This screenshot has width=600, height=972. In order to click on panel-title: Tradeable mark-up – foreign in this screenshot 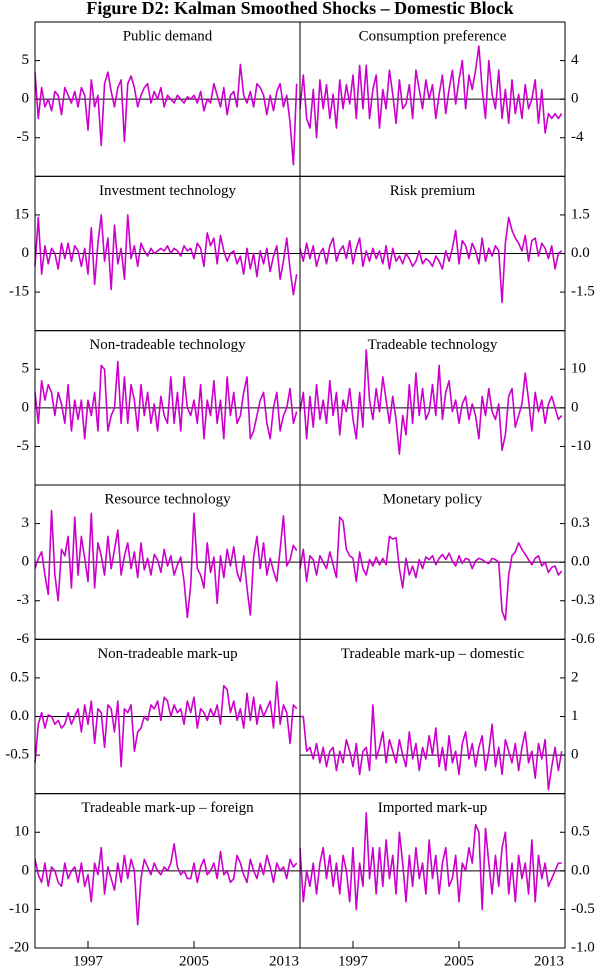, I will do `click(167, 808)`.